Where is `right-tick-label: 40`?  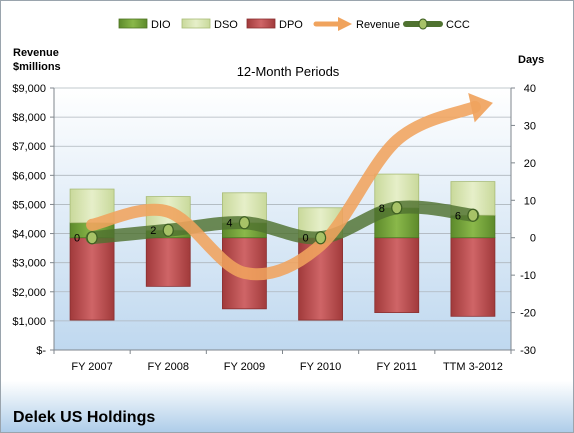 right-tick-label: 40 is located at coordinates (530, 89).